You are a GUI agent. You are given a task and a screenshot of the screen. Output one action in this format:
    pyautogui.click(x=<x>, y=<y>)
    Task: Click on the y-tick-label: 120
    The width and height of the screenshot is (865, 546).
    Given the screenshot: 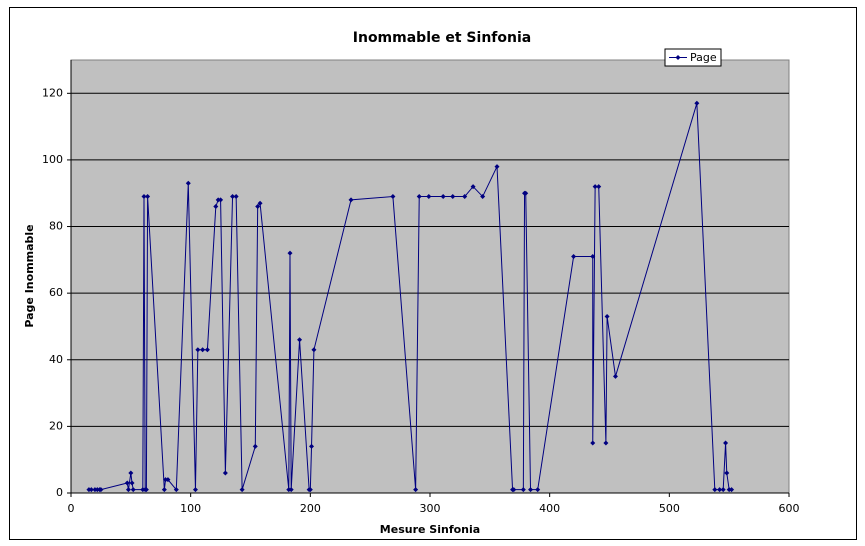 What is the action you would take?
    pyautogui.click(x=52, y=92)
    